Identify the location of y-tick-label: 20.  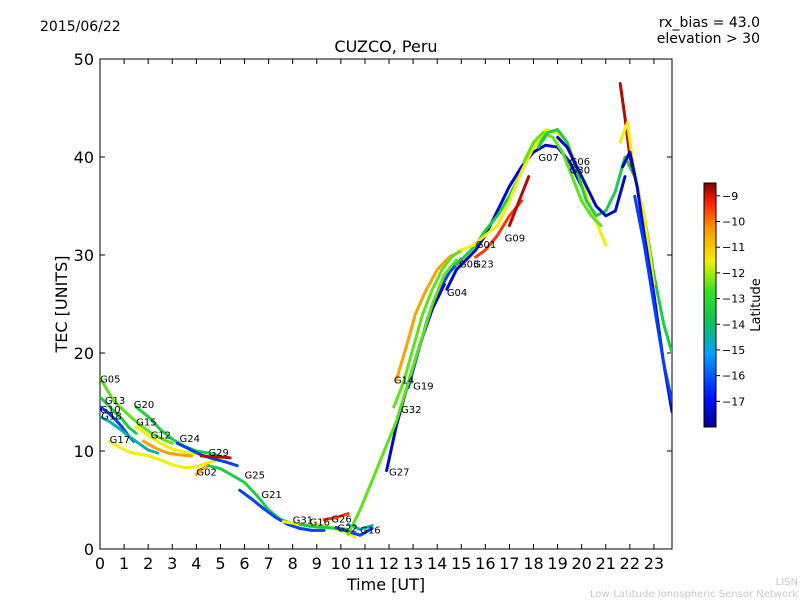
(84, 353).